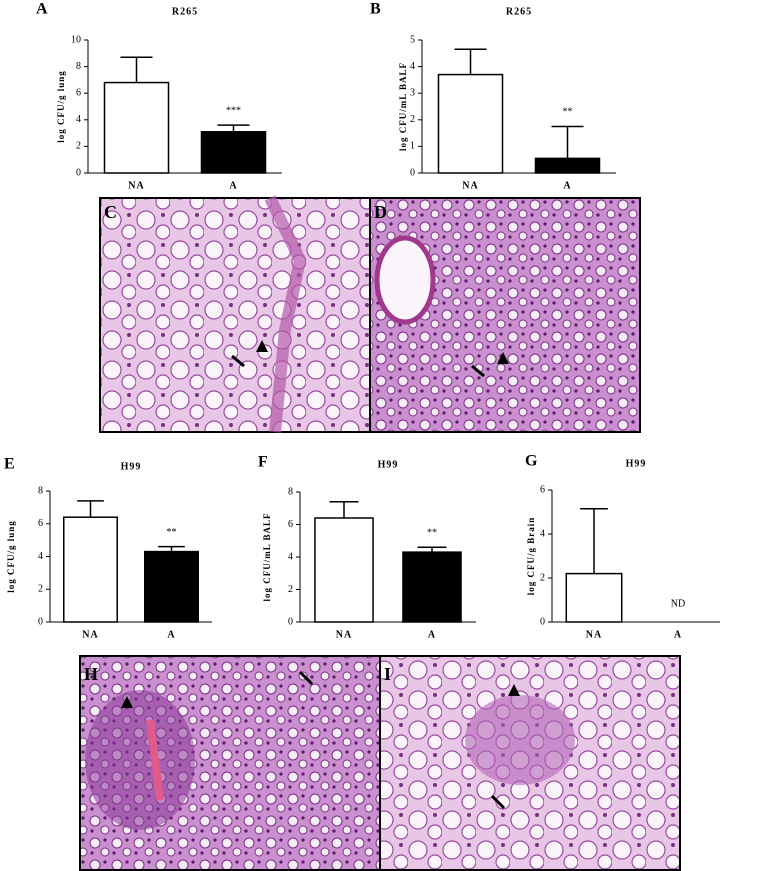  I want to click on panel-letter: F, so click(263, 462).